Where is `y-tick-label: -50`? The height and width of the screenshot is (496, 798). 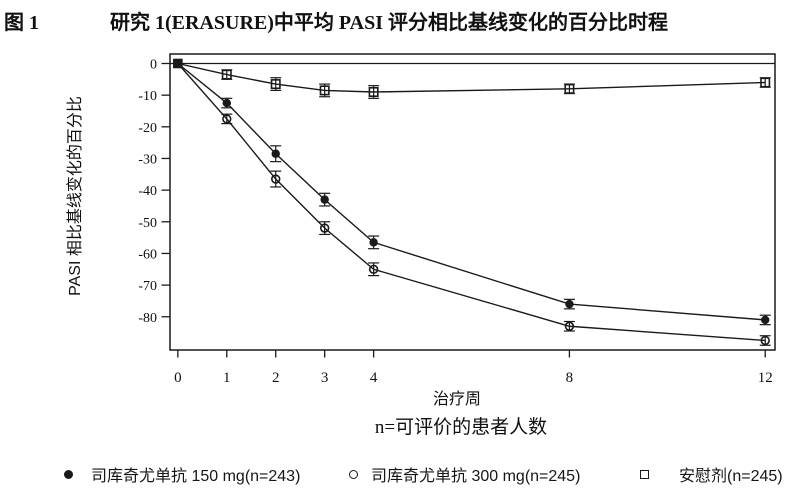 y-tick-label: -50 is located at coordinates (147, 223).